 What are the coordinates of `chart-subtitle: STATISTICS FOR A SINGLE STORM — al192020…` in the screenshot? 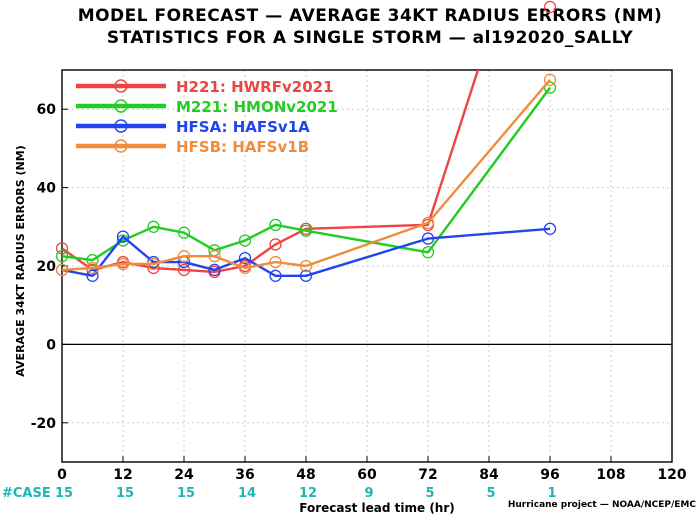 It's located at (370, 38).